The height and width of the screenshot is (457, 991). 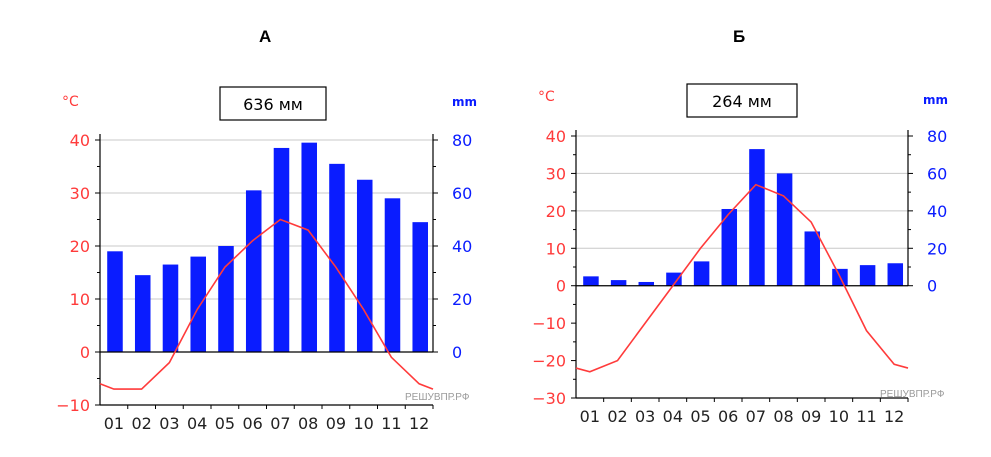 I want to click on chart-a-left-tick-label: −10, so click(x=73, y=405).